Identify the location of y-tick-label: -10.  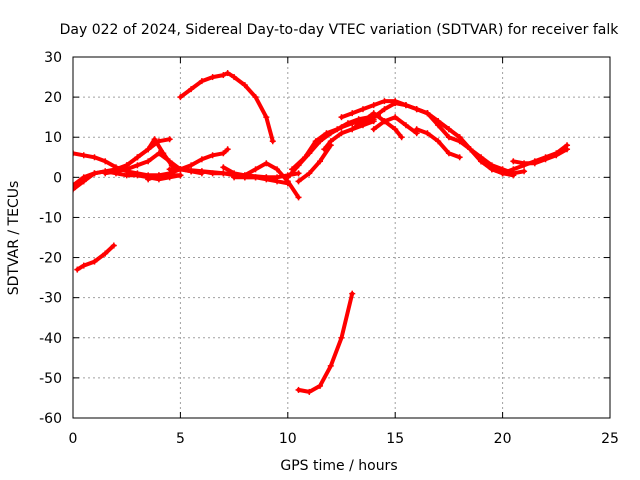
(50, 218).